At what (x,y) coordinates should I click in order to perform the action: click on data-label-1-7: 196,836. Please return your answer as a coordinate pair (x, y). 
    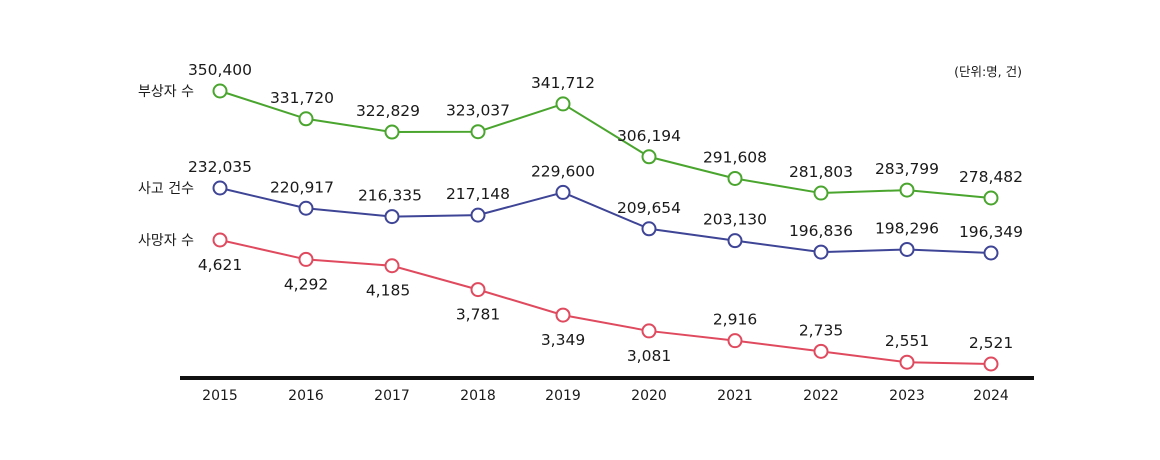
    Looking at the image, I should click on (821, 231).